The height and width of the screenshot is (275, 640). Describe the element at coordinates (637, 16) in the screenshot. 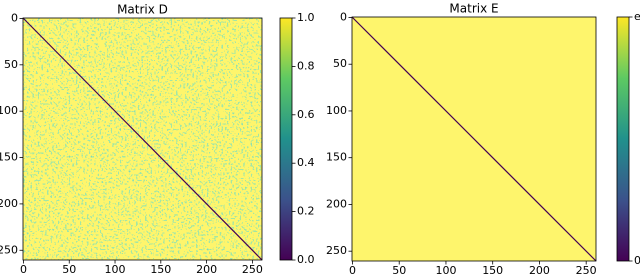

I see `colorbar-tick-label: e` at that location.